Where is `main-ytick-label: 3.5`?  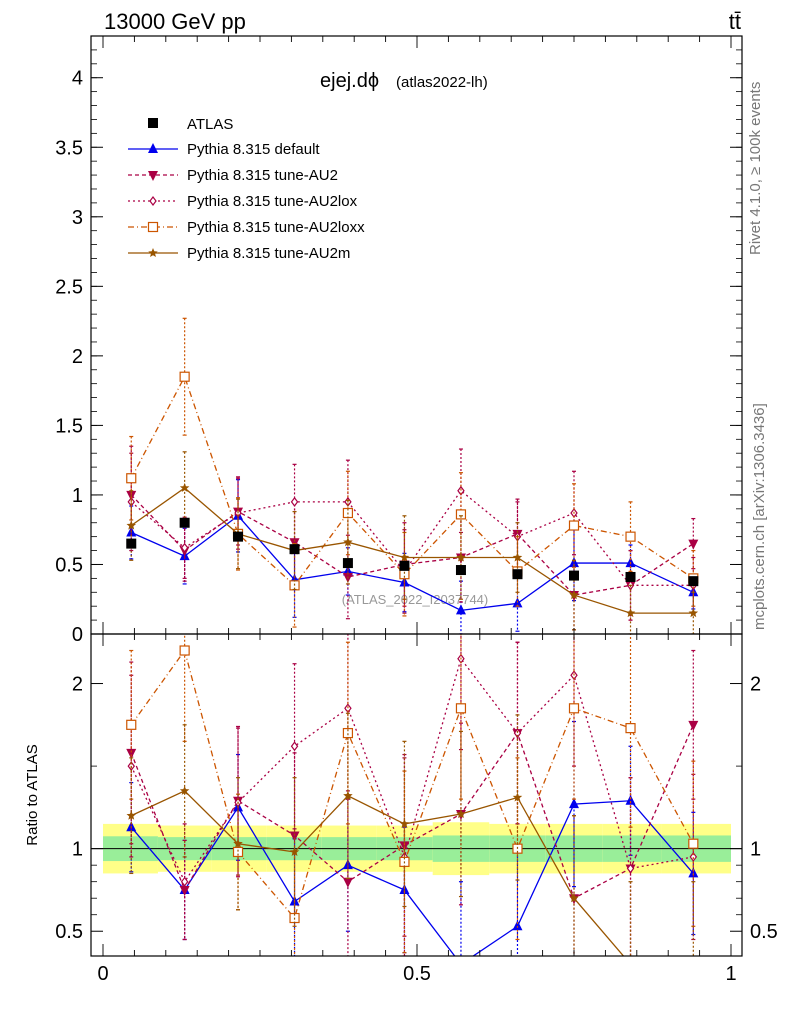
main-ytick-label: 3.5 is located at coordinates (69, 148).